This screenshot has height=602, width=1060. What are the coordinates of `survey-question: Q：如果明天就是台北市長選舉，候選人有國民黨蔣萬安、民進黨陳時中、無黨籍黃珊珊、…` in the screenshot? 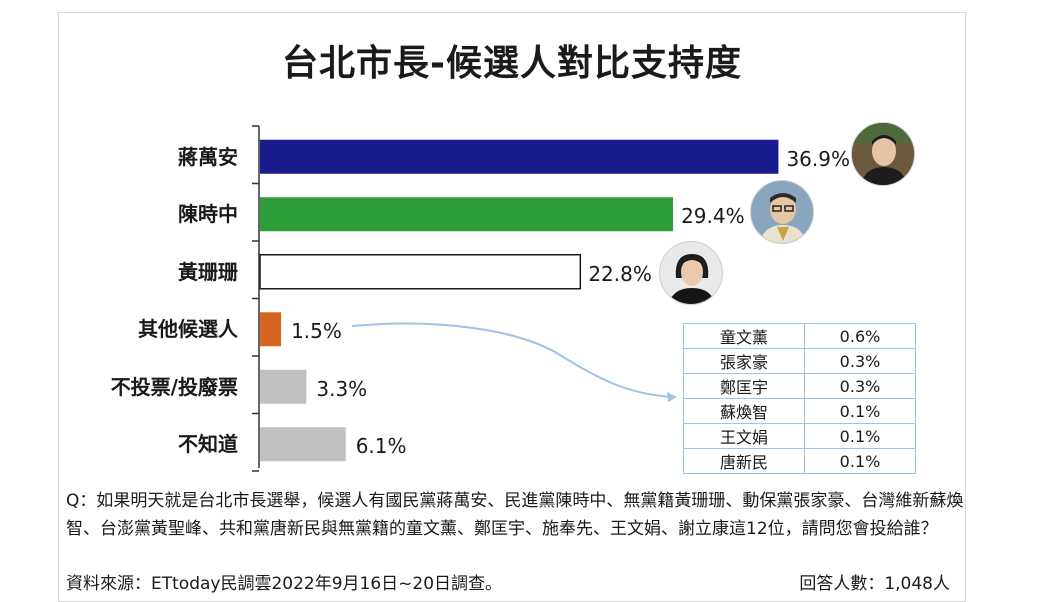 It's located at (515, 515).